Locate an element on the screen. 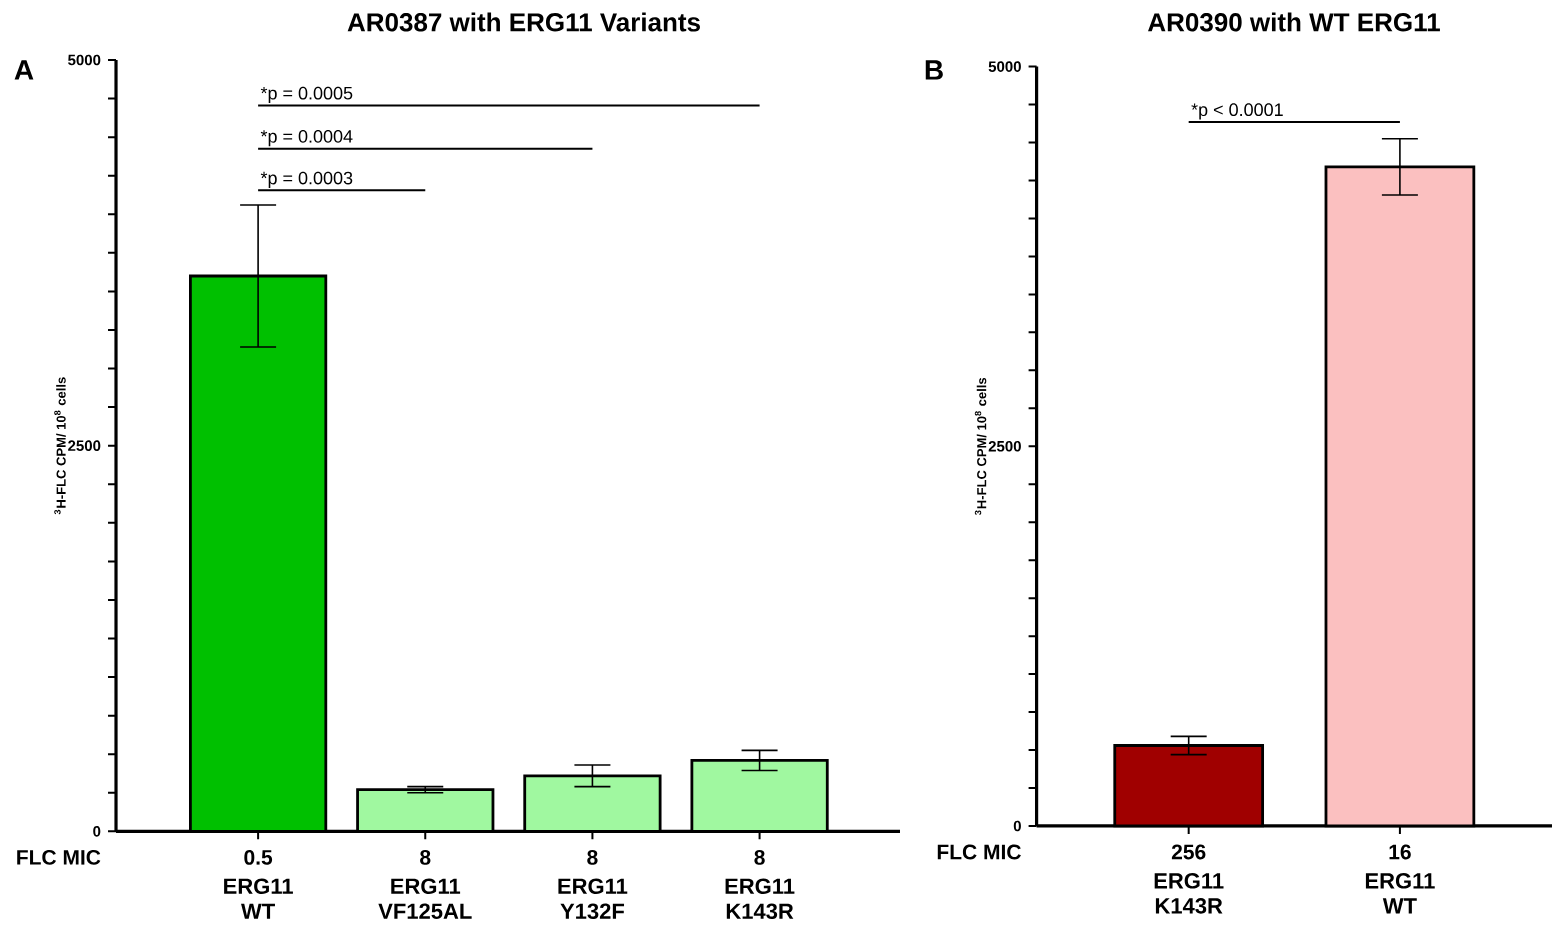 The height and width of the screenshot is (942, 1554). annotation: *p = 0.0005 is located at coordinates (306, 95).